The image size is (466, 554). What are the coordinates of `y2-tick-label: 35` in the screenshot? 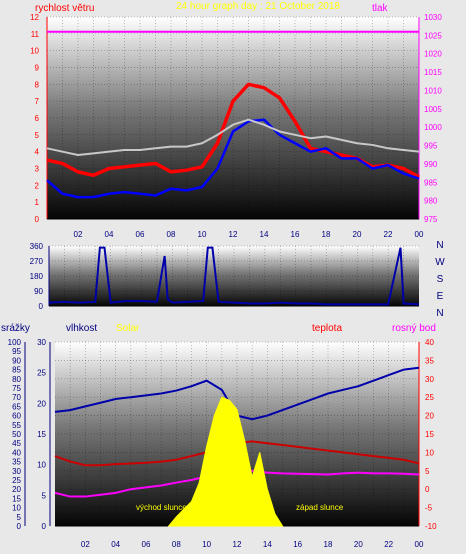 It's located at (429, 360).